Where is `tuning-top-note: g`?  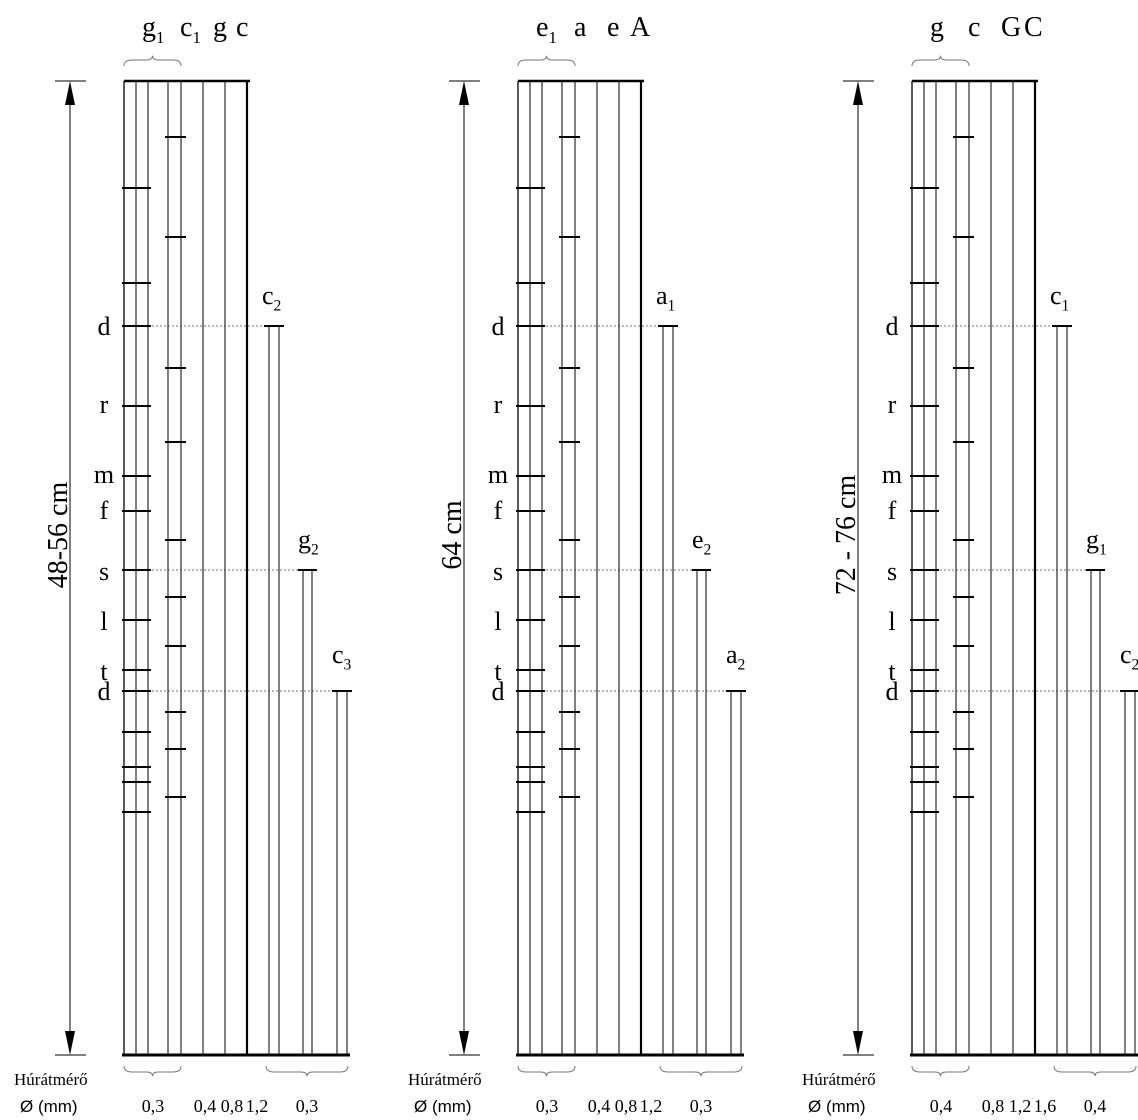
tuning-top-note: g is located at coordinates (937, 27).